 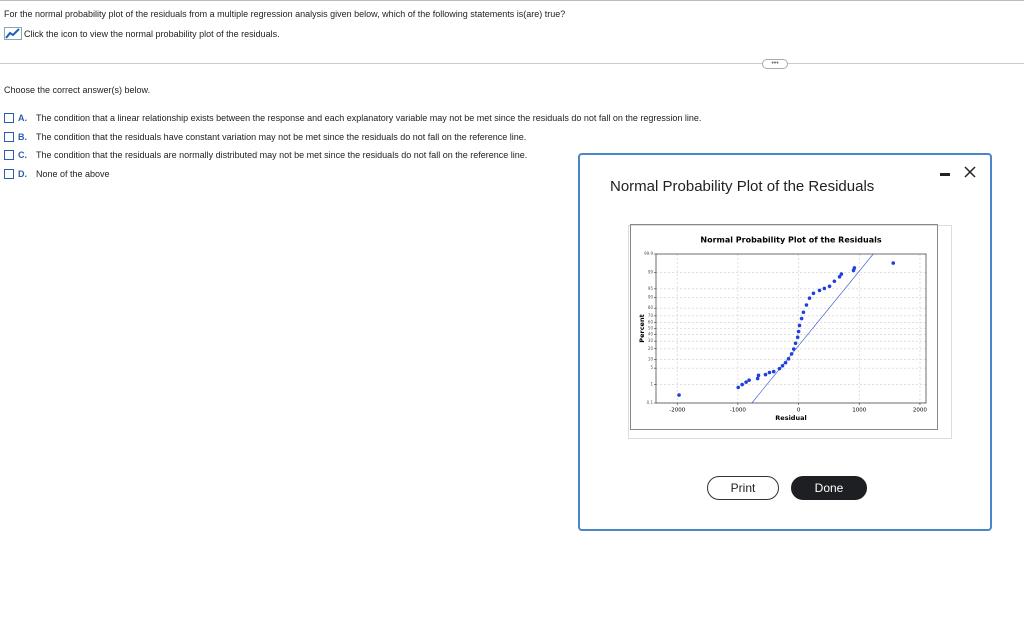 I want to click on done-button: Done, so click(x=829, y=488).